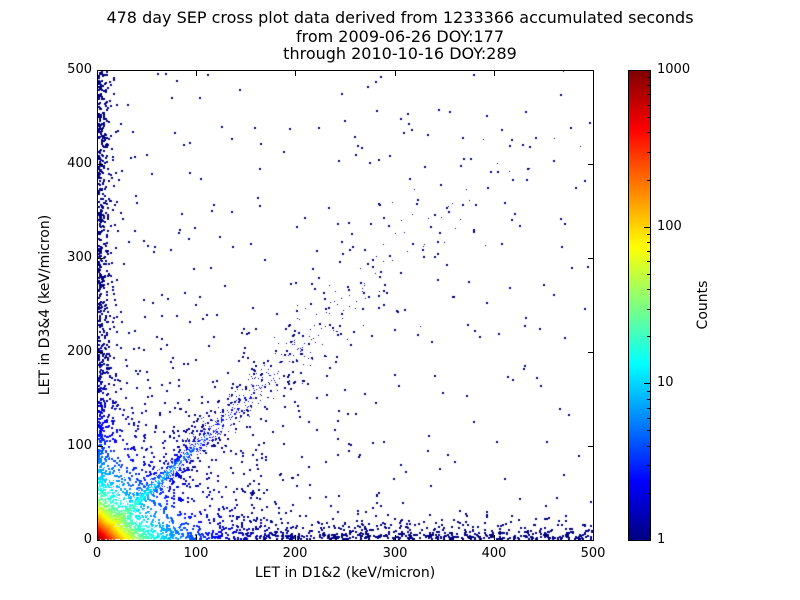  What do you see at coordinates (345, 573) in the screenshot?
I see `x-axis-label: LET in D1&2 (keV/micron)` at bounding box center [345, 573].